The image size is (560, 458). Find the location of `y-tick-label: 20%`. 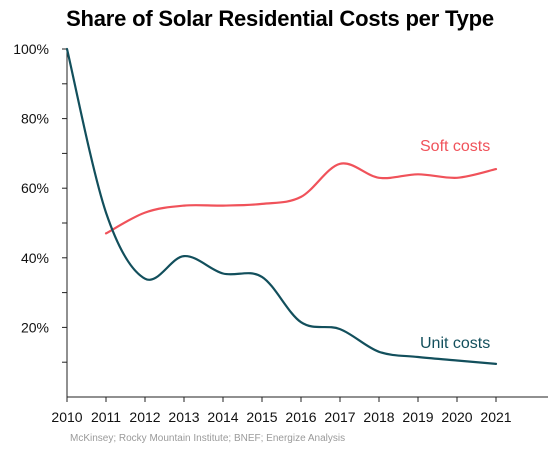

y-tick-label: 20% is located at coordinates (35, 327).